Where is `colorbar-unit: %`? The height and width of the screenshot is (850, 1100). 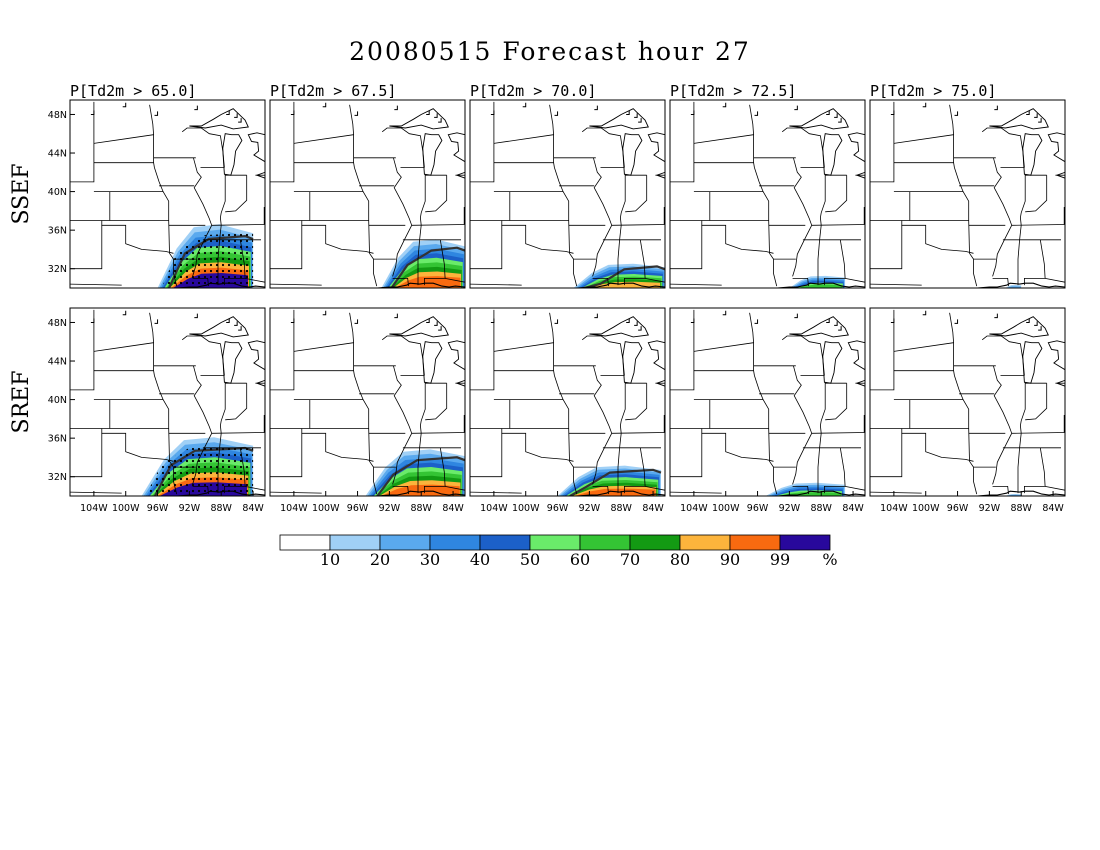
colorbar-unit: % is located at coordinates (829, 559).